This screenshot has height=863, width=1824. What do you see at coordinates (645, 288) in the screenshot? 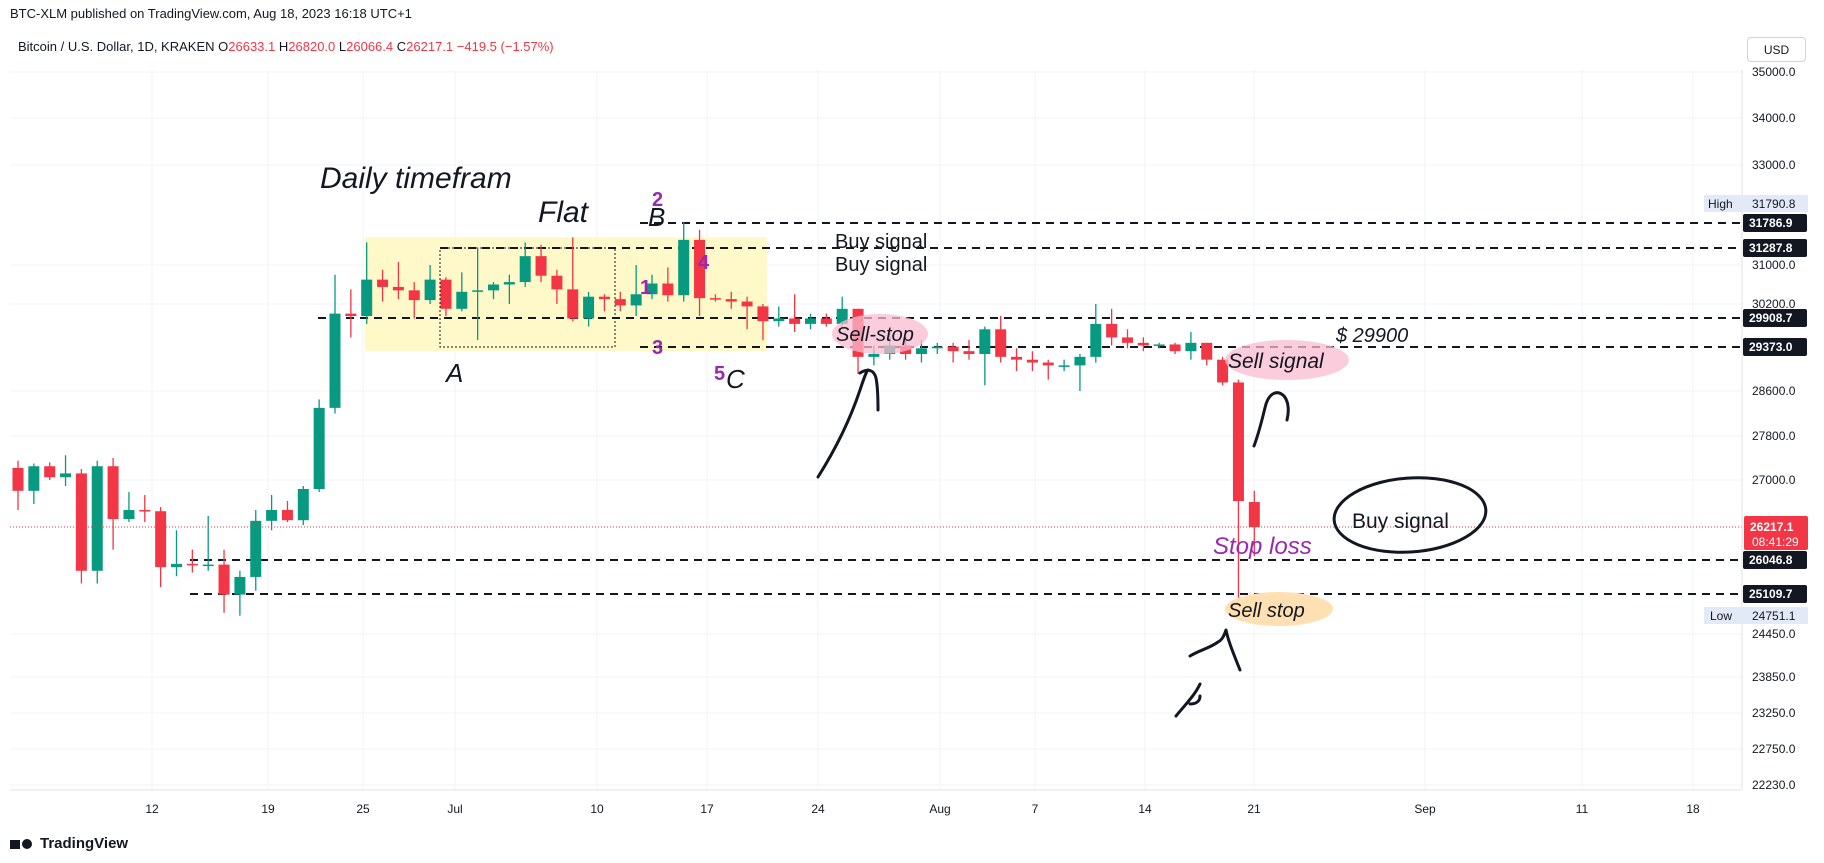
I see `wave-1-label: 1` at bounding box center [645, 288].